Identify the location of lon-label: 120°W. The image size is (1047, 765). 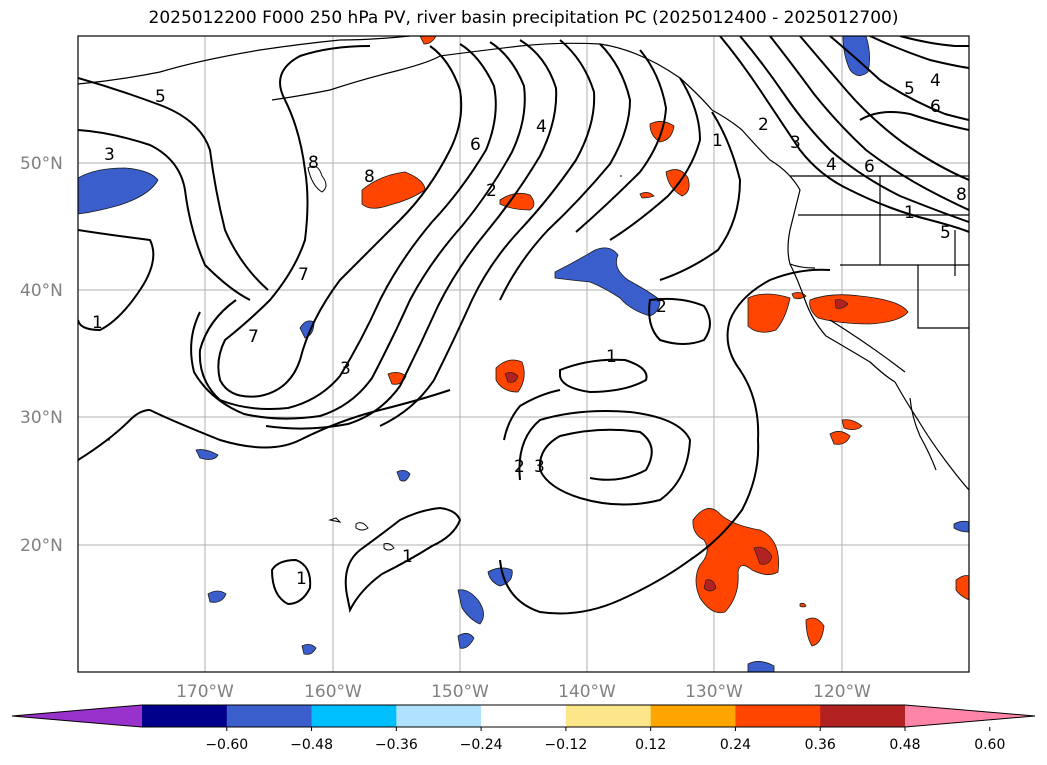
(842, 692).